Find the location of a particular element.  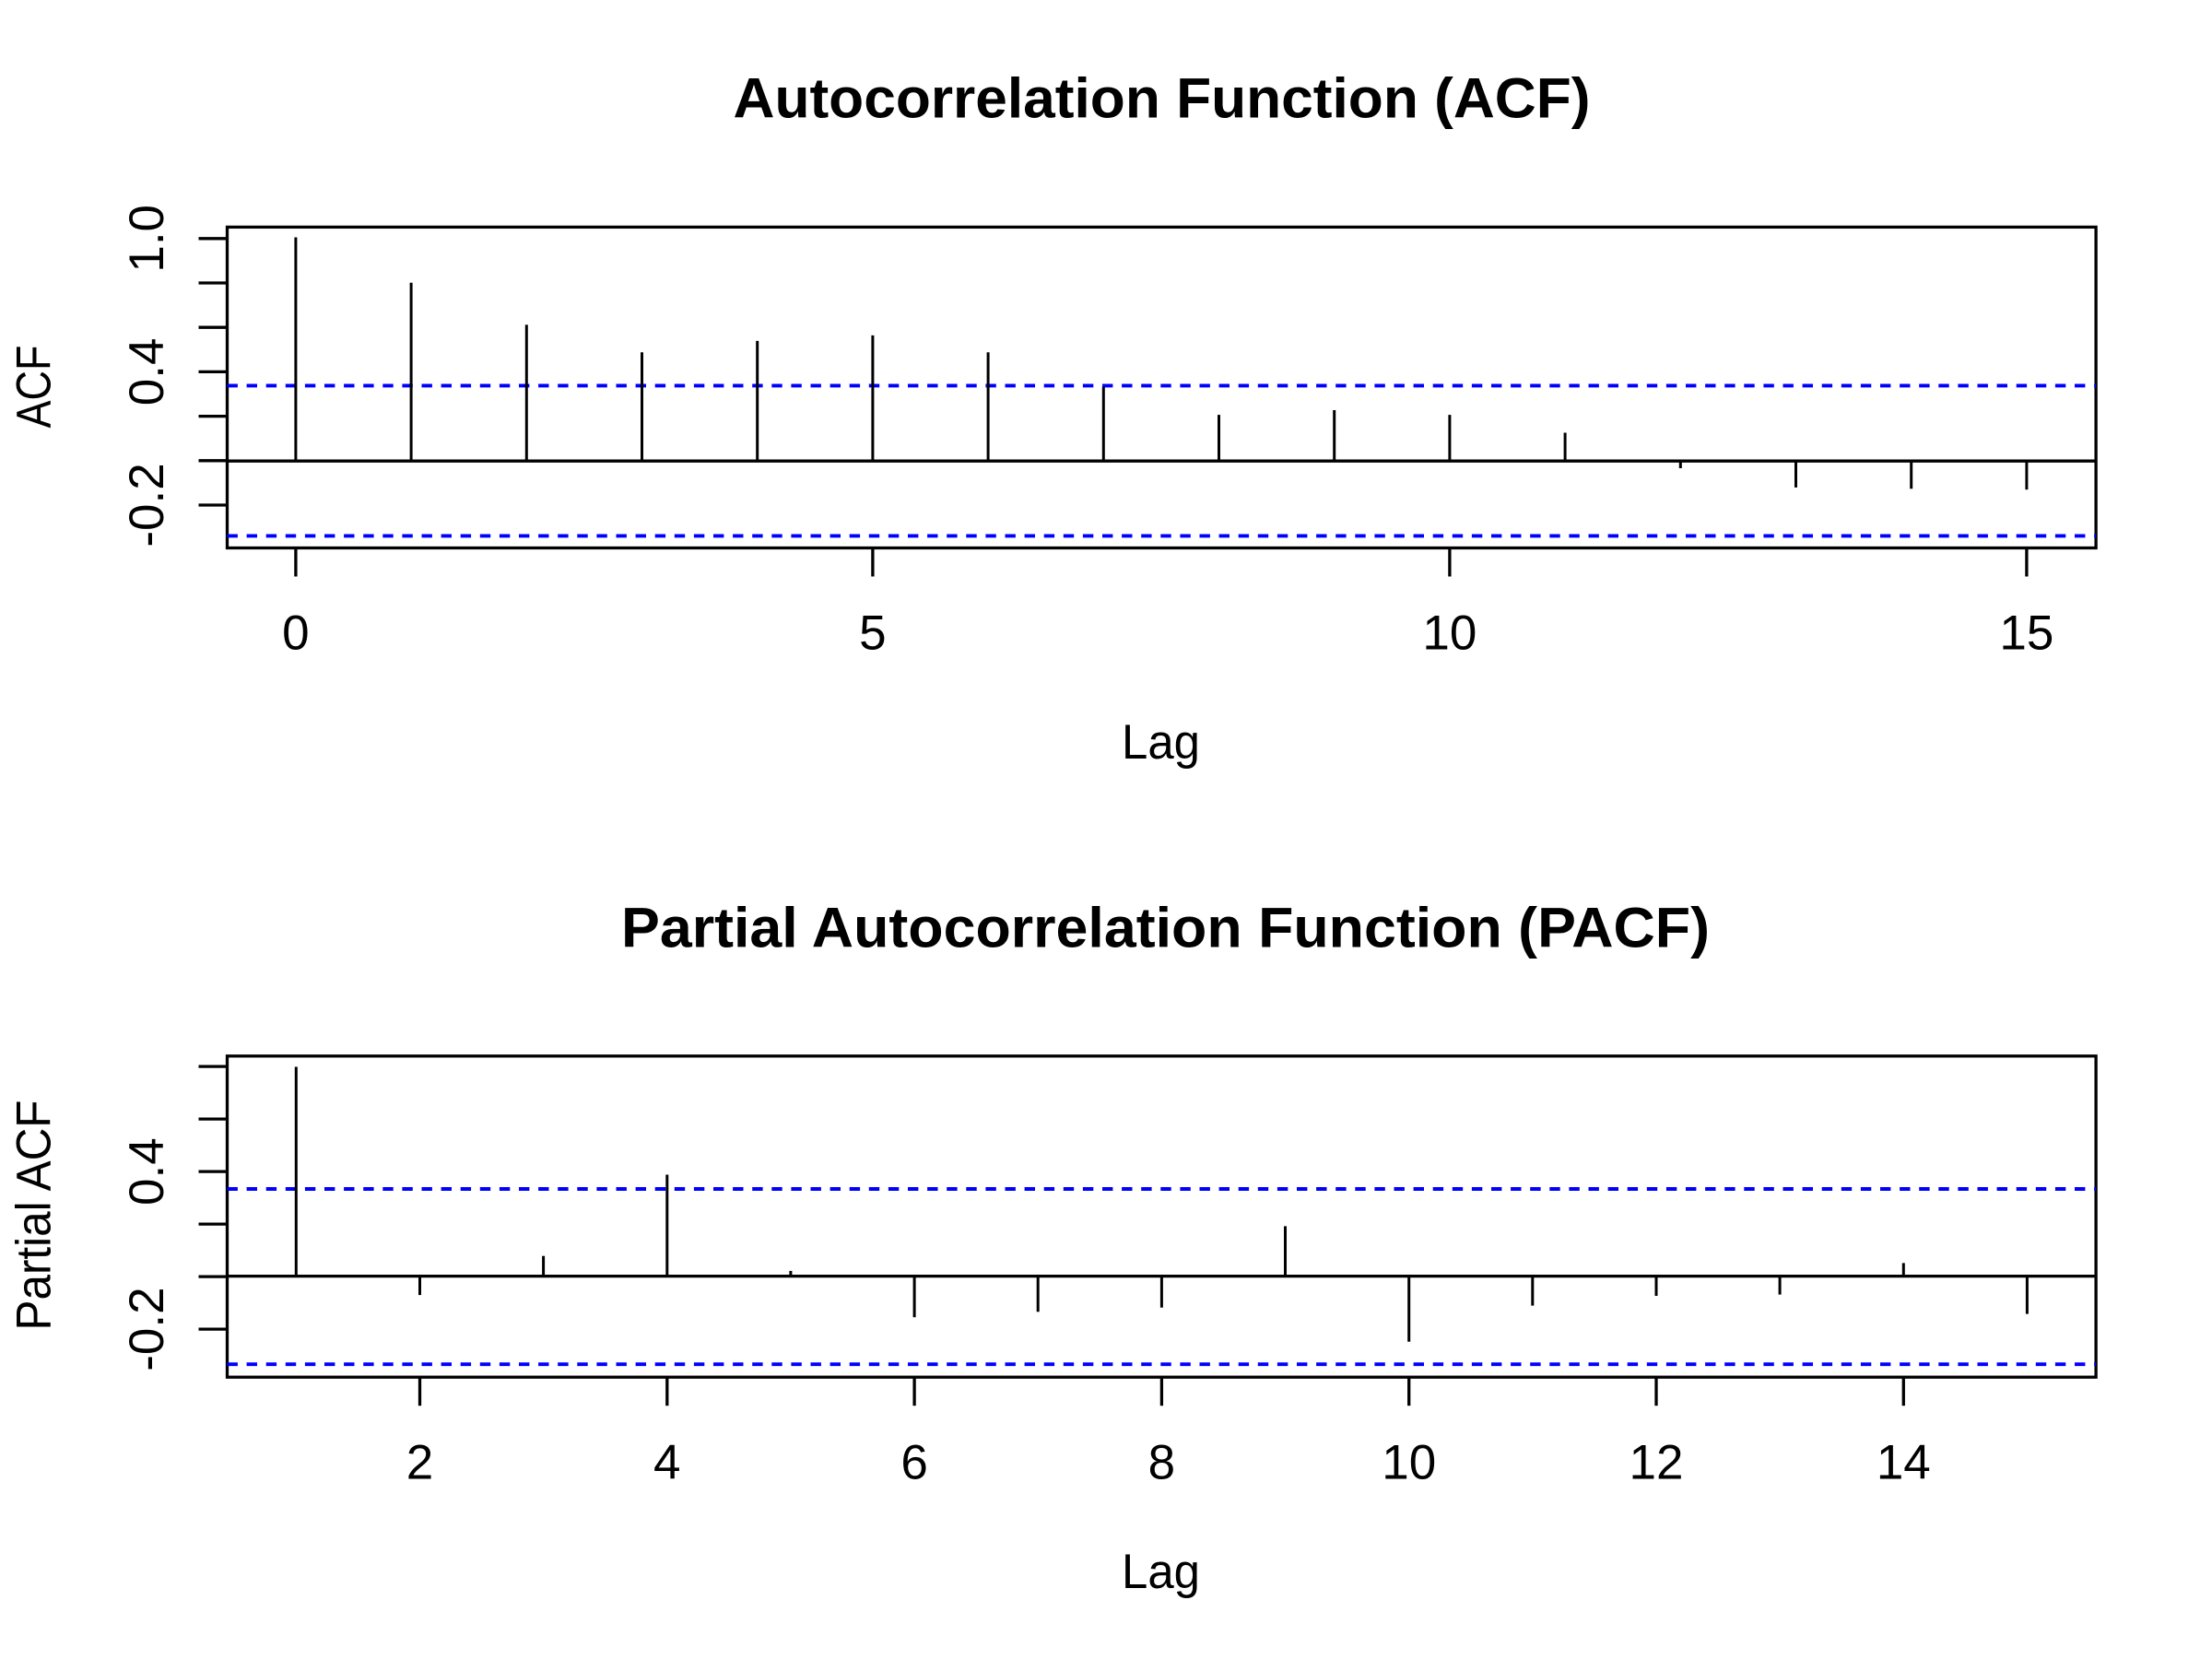

svg-text: 12 is located at coordinates (1657, 1462).